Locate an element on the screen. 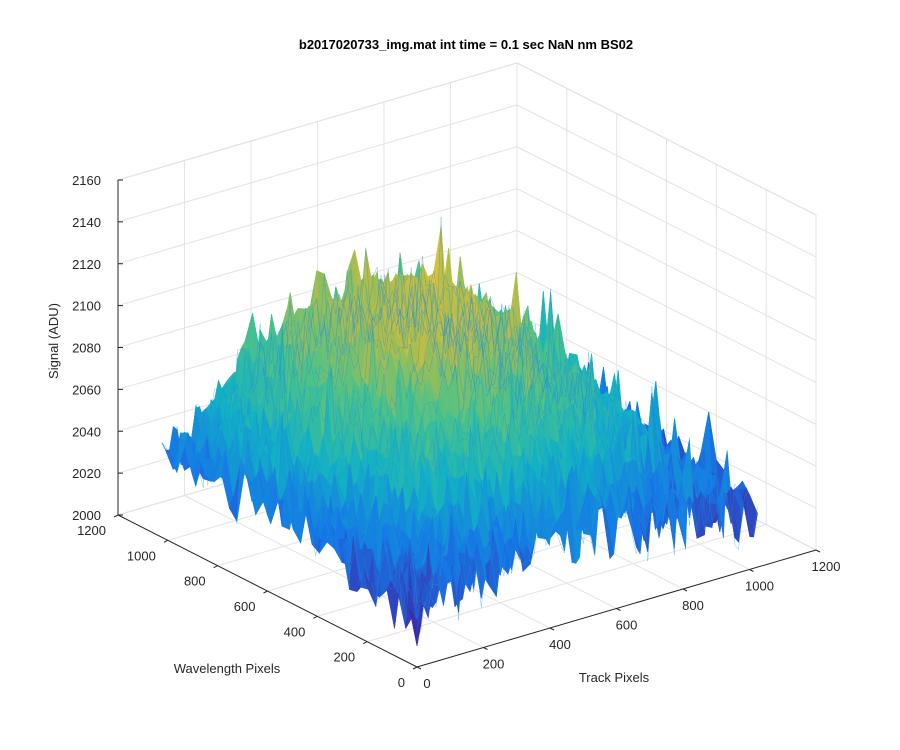  y-tick-label: 200 is located at coordinates (344, 657).